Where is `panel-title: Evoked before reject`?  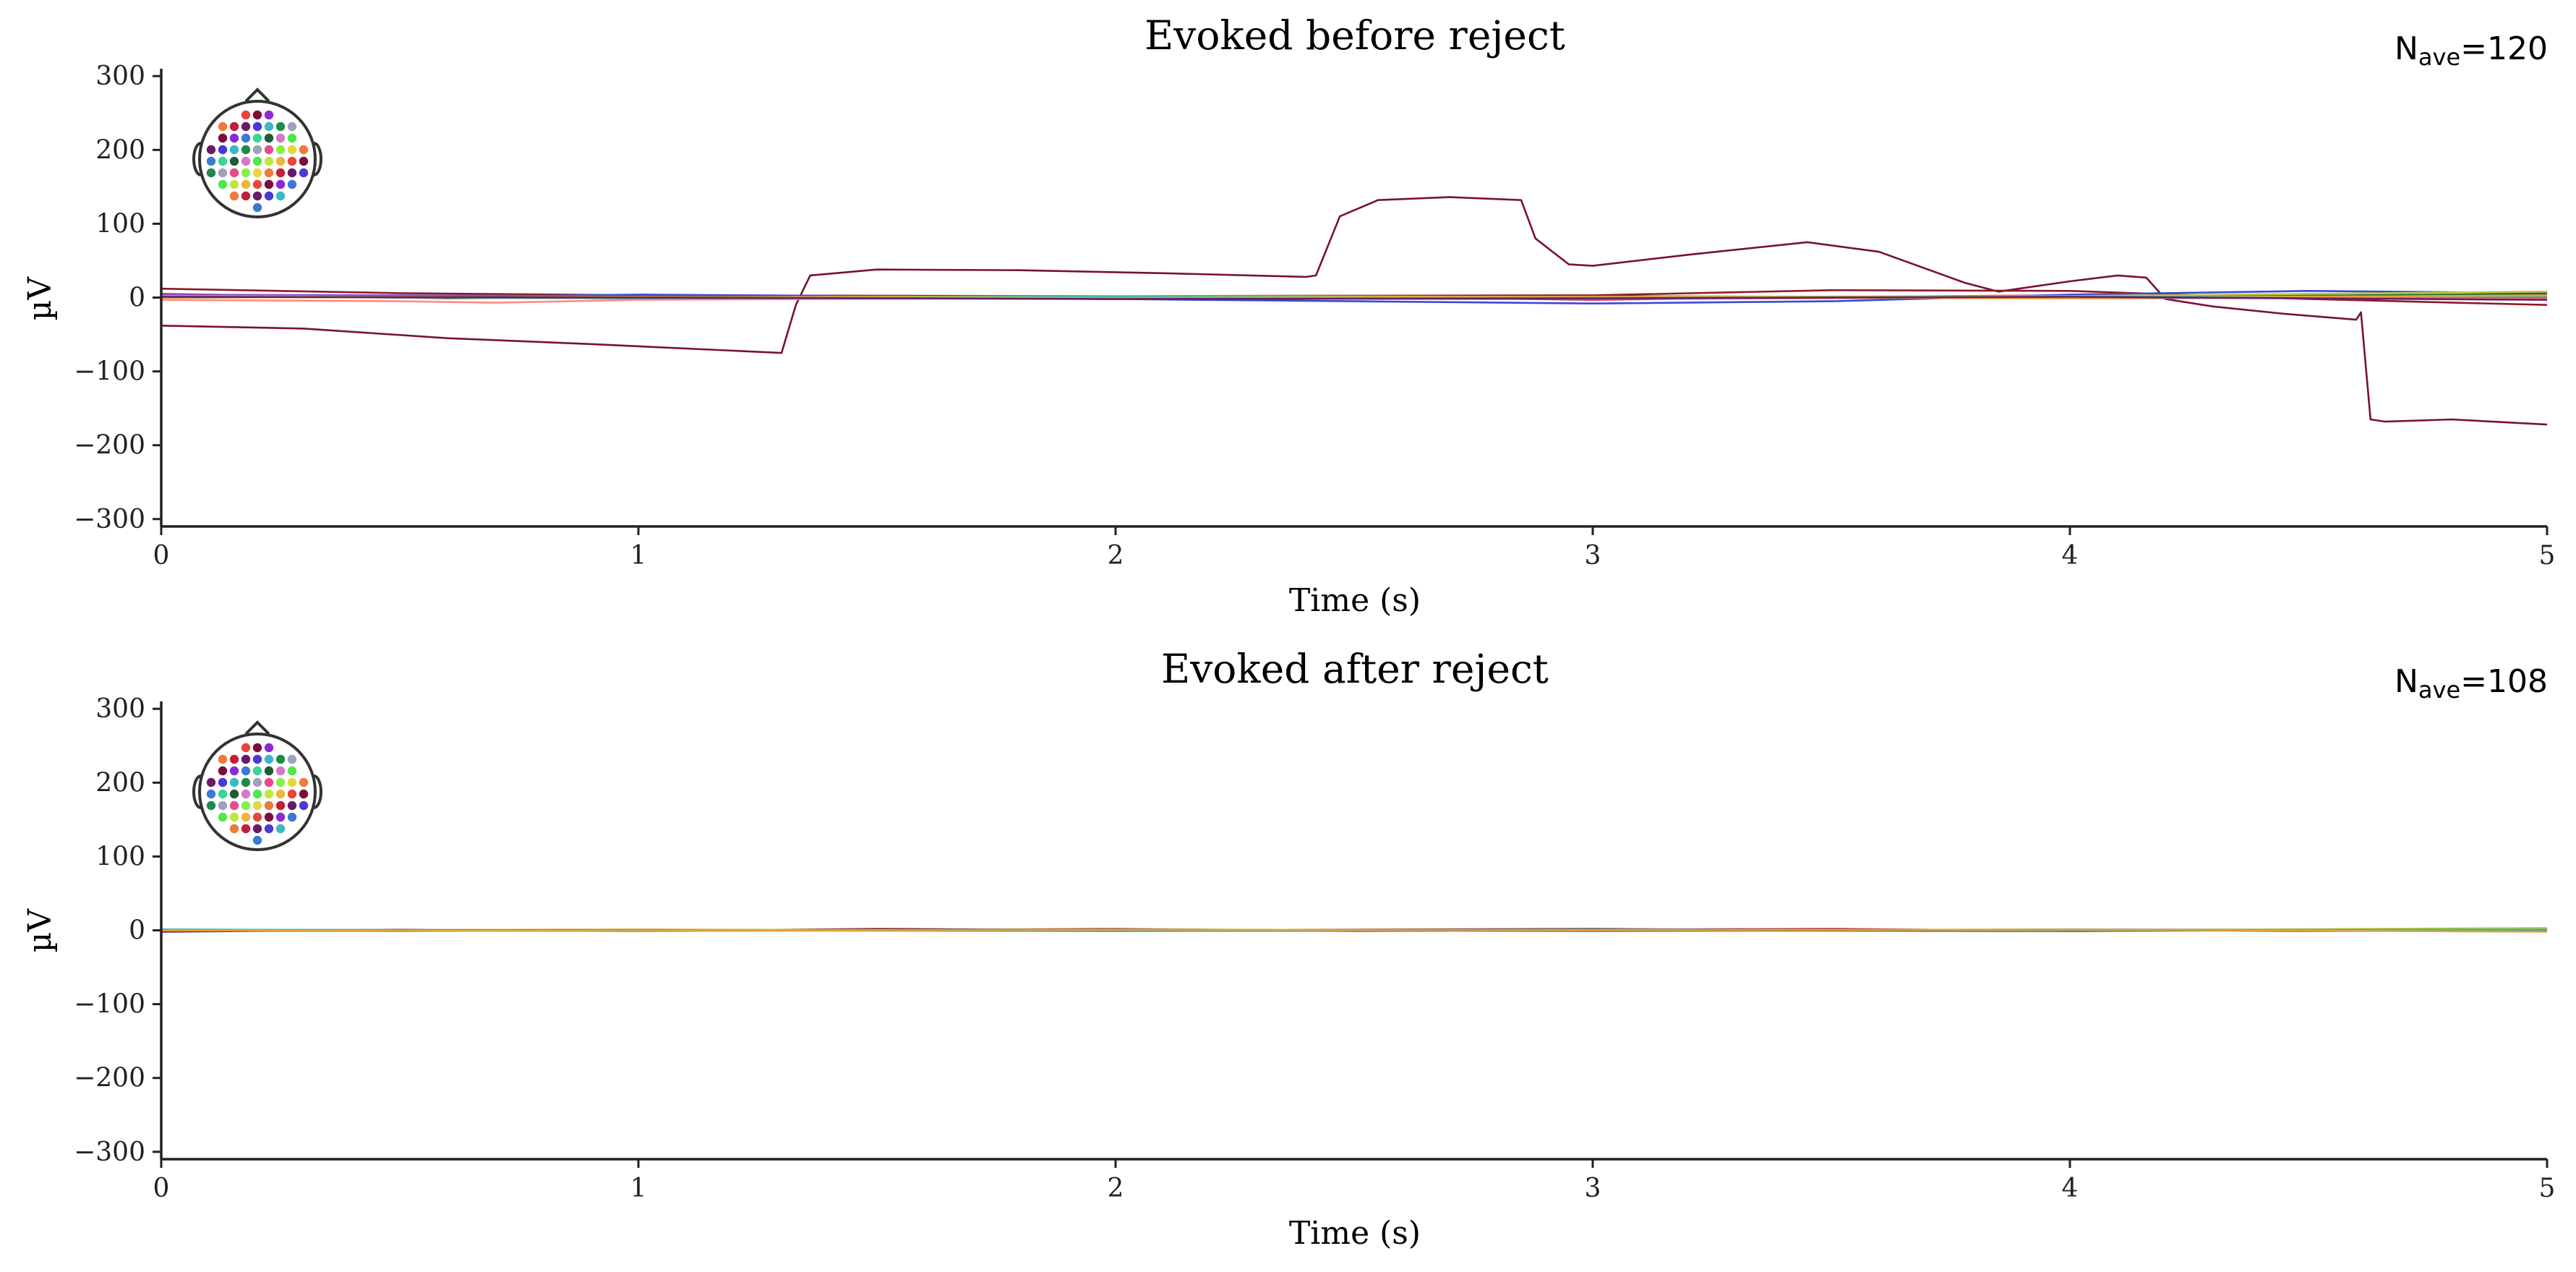
panel-title: Evoked before reject is located at coordinates (1354, 35).